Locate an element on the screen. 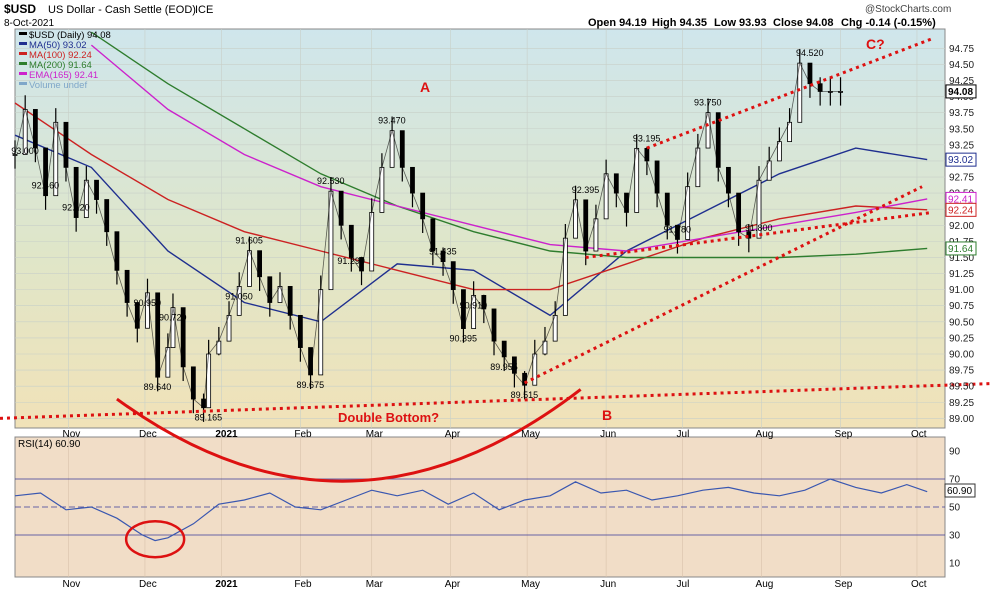  header-high: High 94.35 is located at coordinates (679, 23).